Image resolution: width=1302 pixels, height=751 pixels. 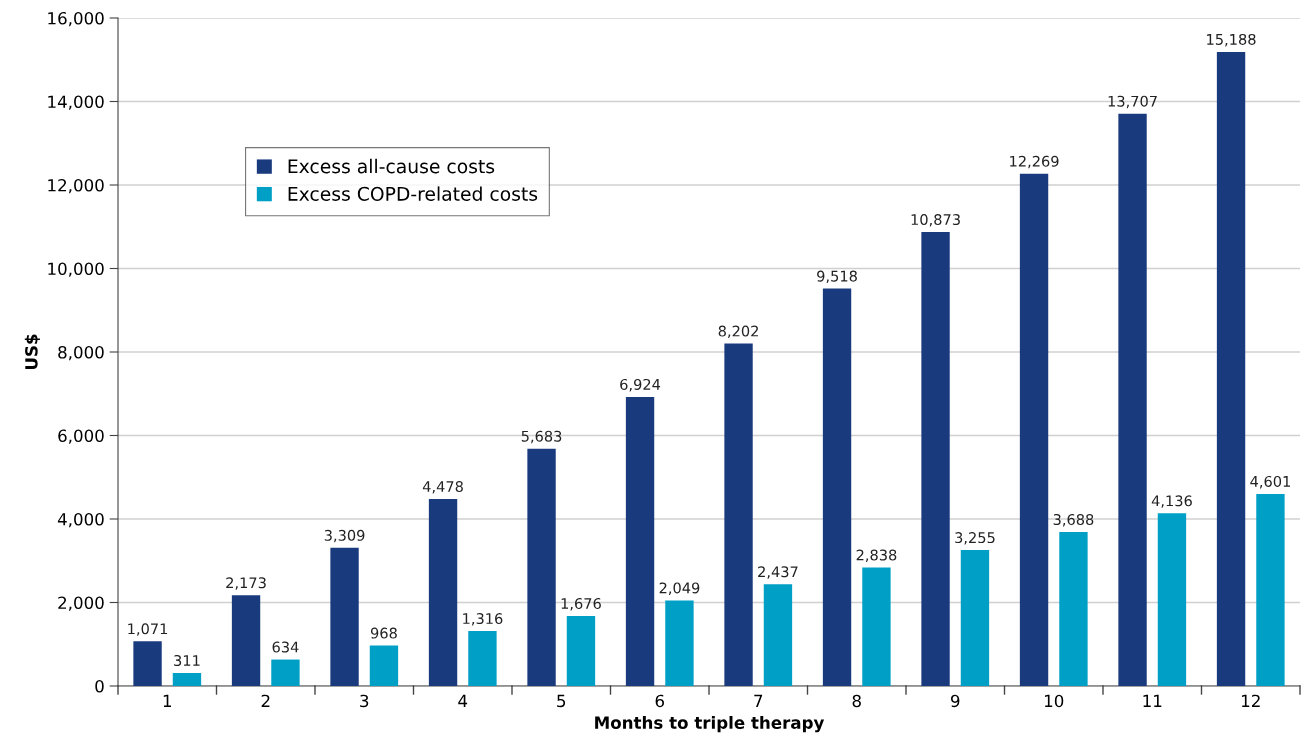 What do you see at coordinates (710, 724) in the screenshot?
I see `x-axis-title: Months to triple therapy` at bounding box center [710, 724].